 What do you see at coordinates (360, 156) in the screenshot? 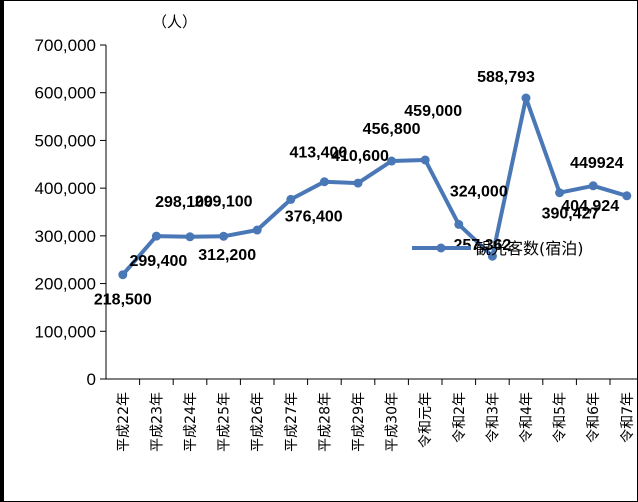
I see `data-label: 410,600` at bounding box center [360, 156].